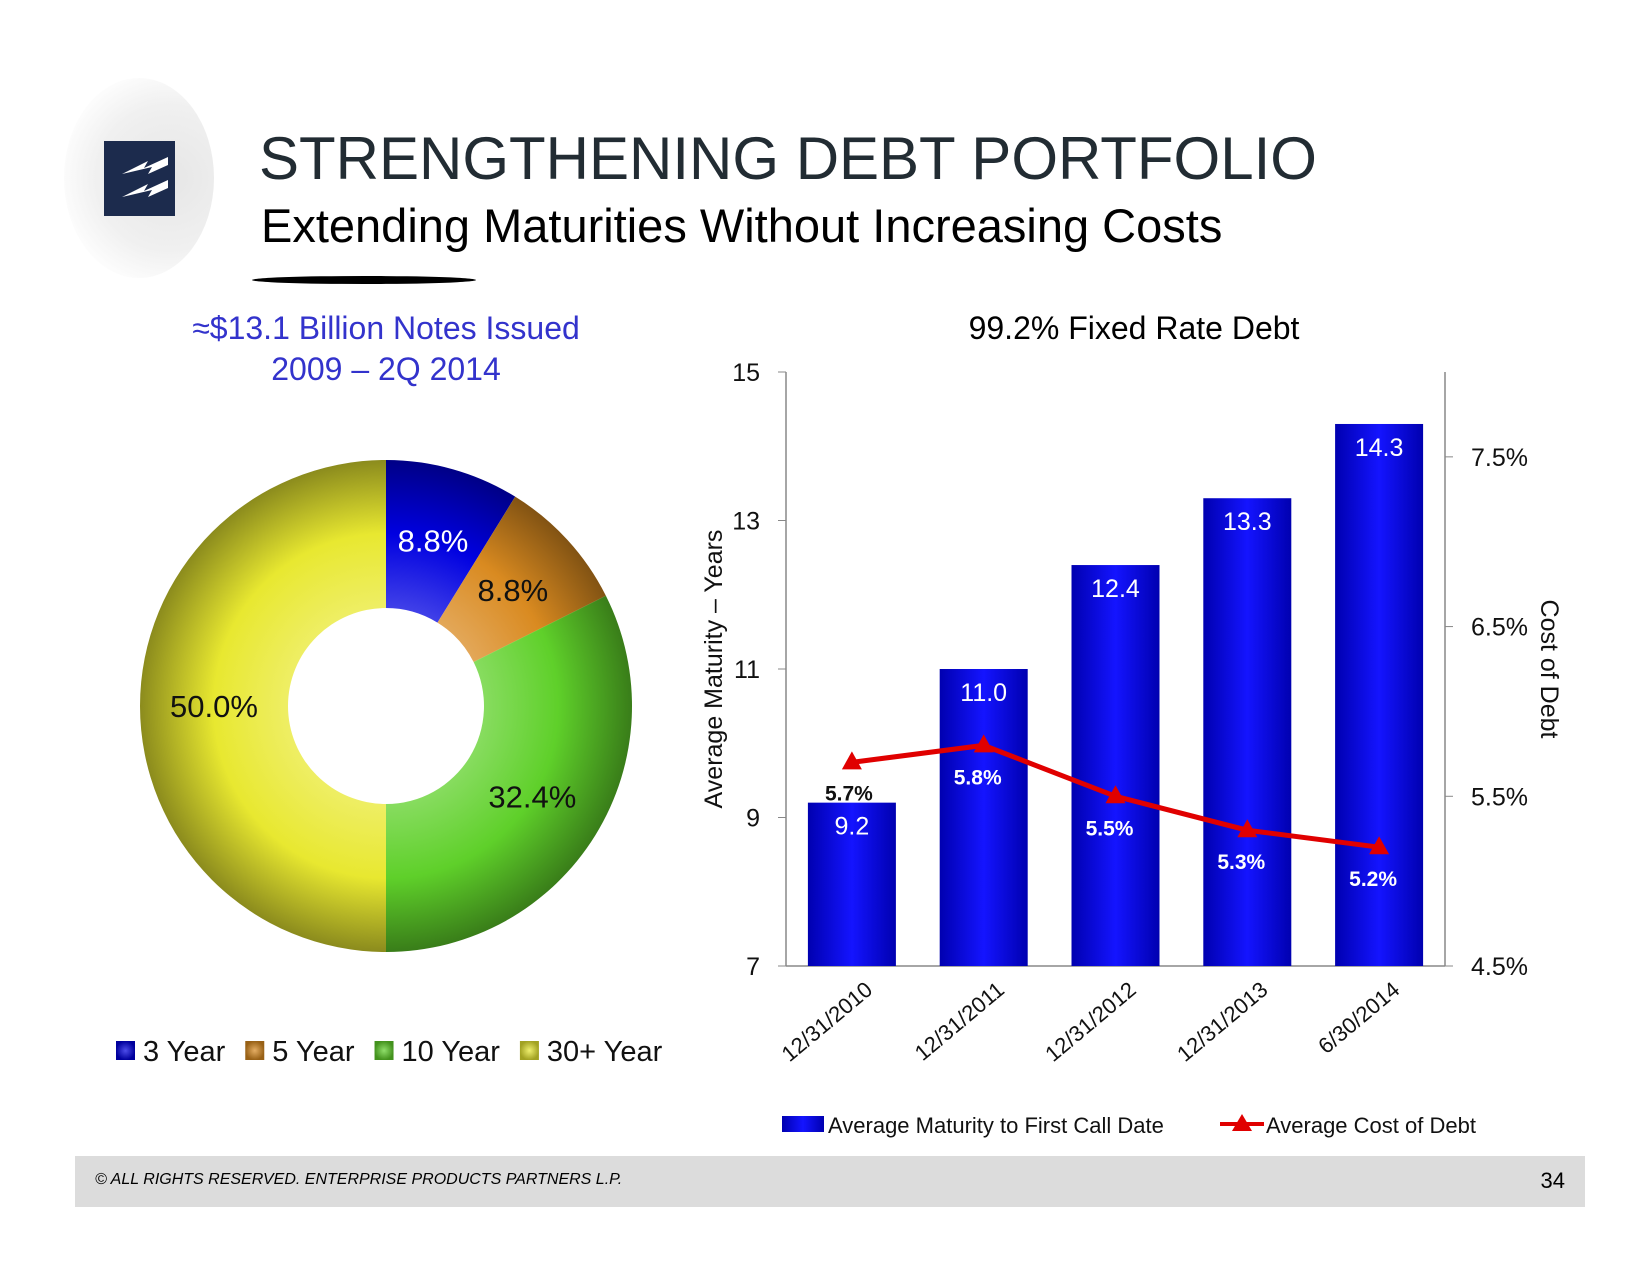  What do you see at coordinates (714, 669) in the screenshot?
I see `y-axis-label: Average Maturity – Years` at bounding box center [714, 669].